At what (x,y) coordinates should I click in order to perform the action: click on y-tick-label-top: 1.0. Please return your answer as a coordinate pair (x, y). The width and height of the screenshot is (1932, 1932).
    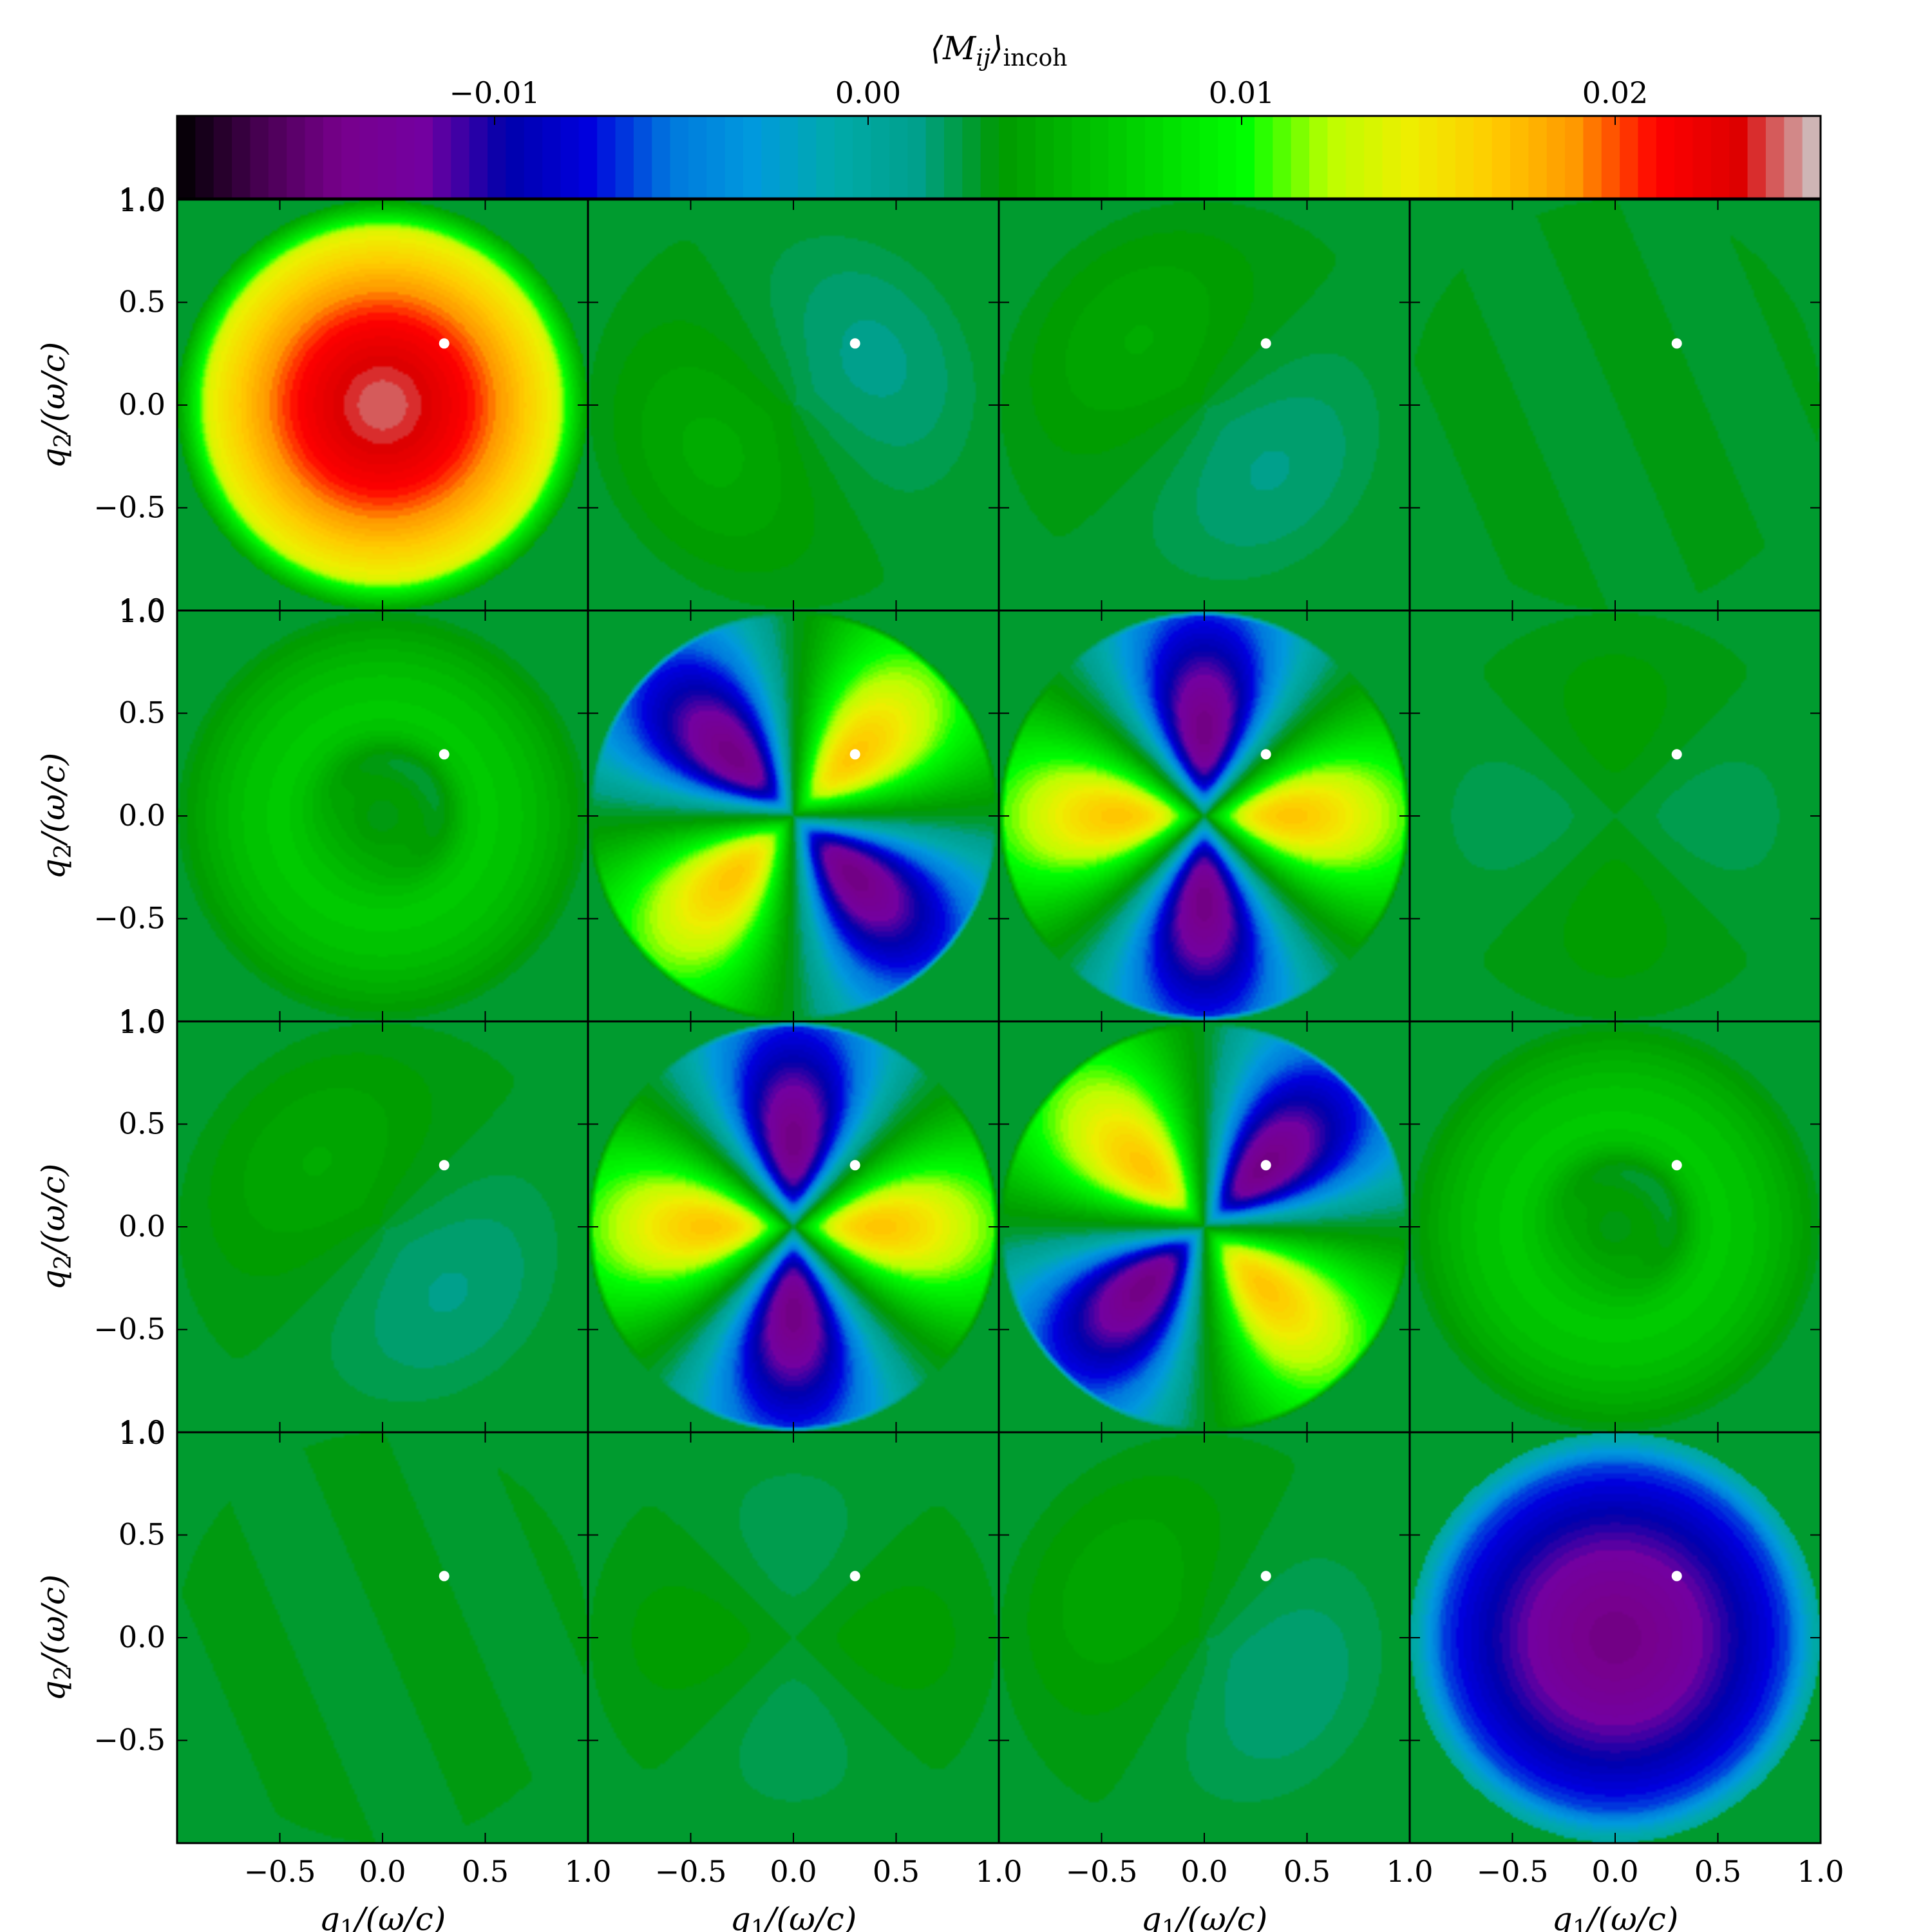
    Looking at the image, I should click on (142, 611).